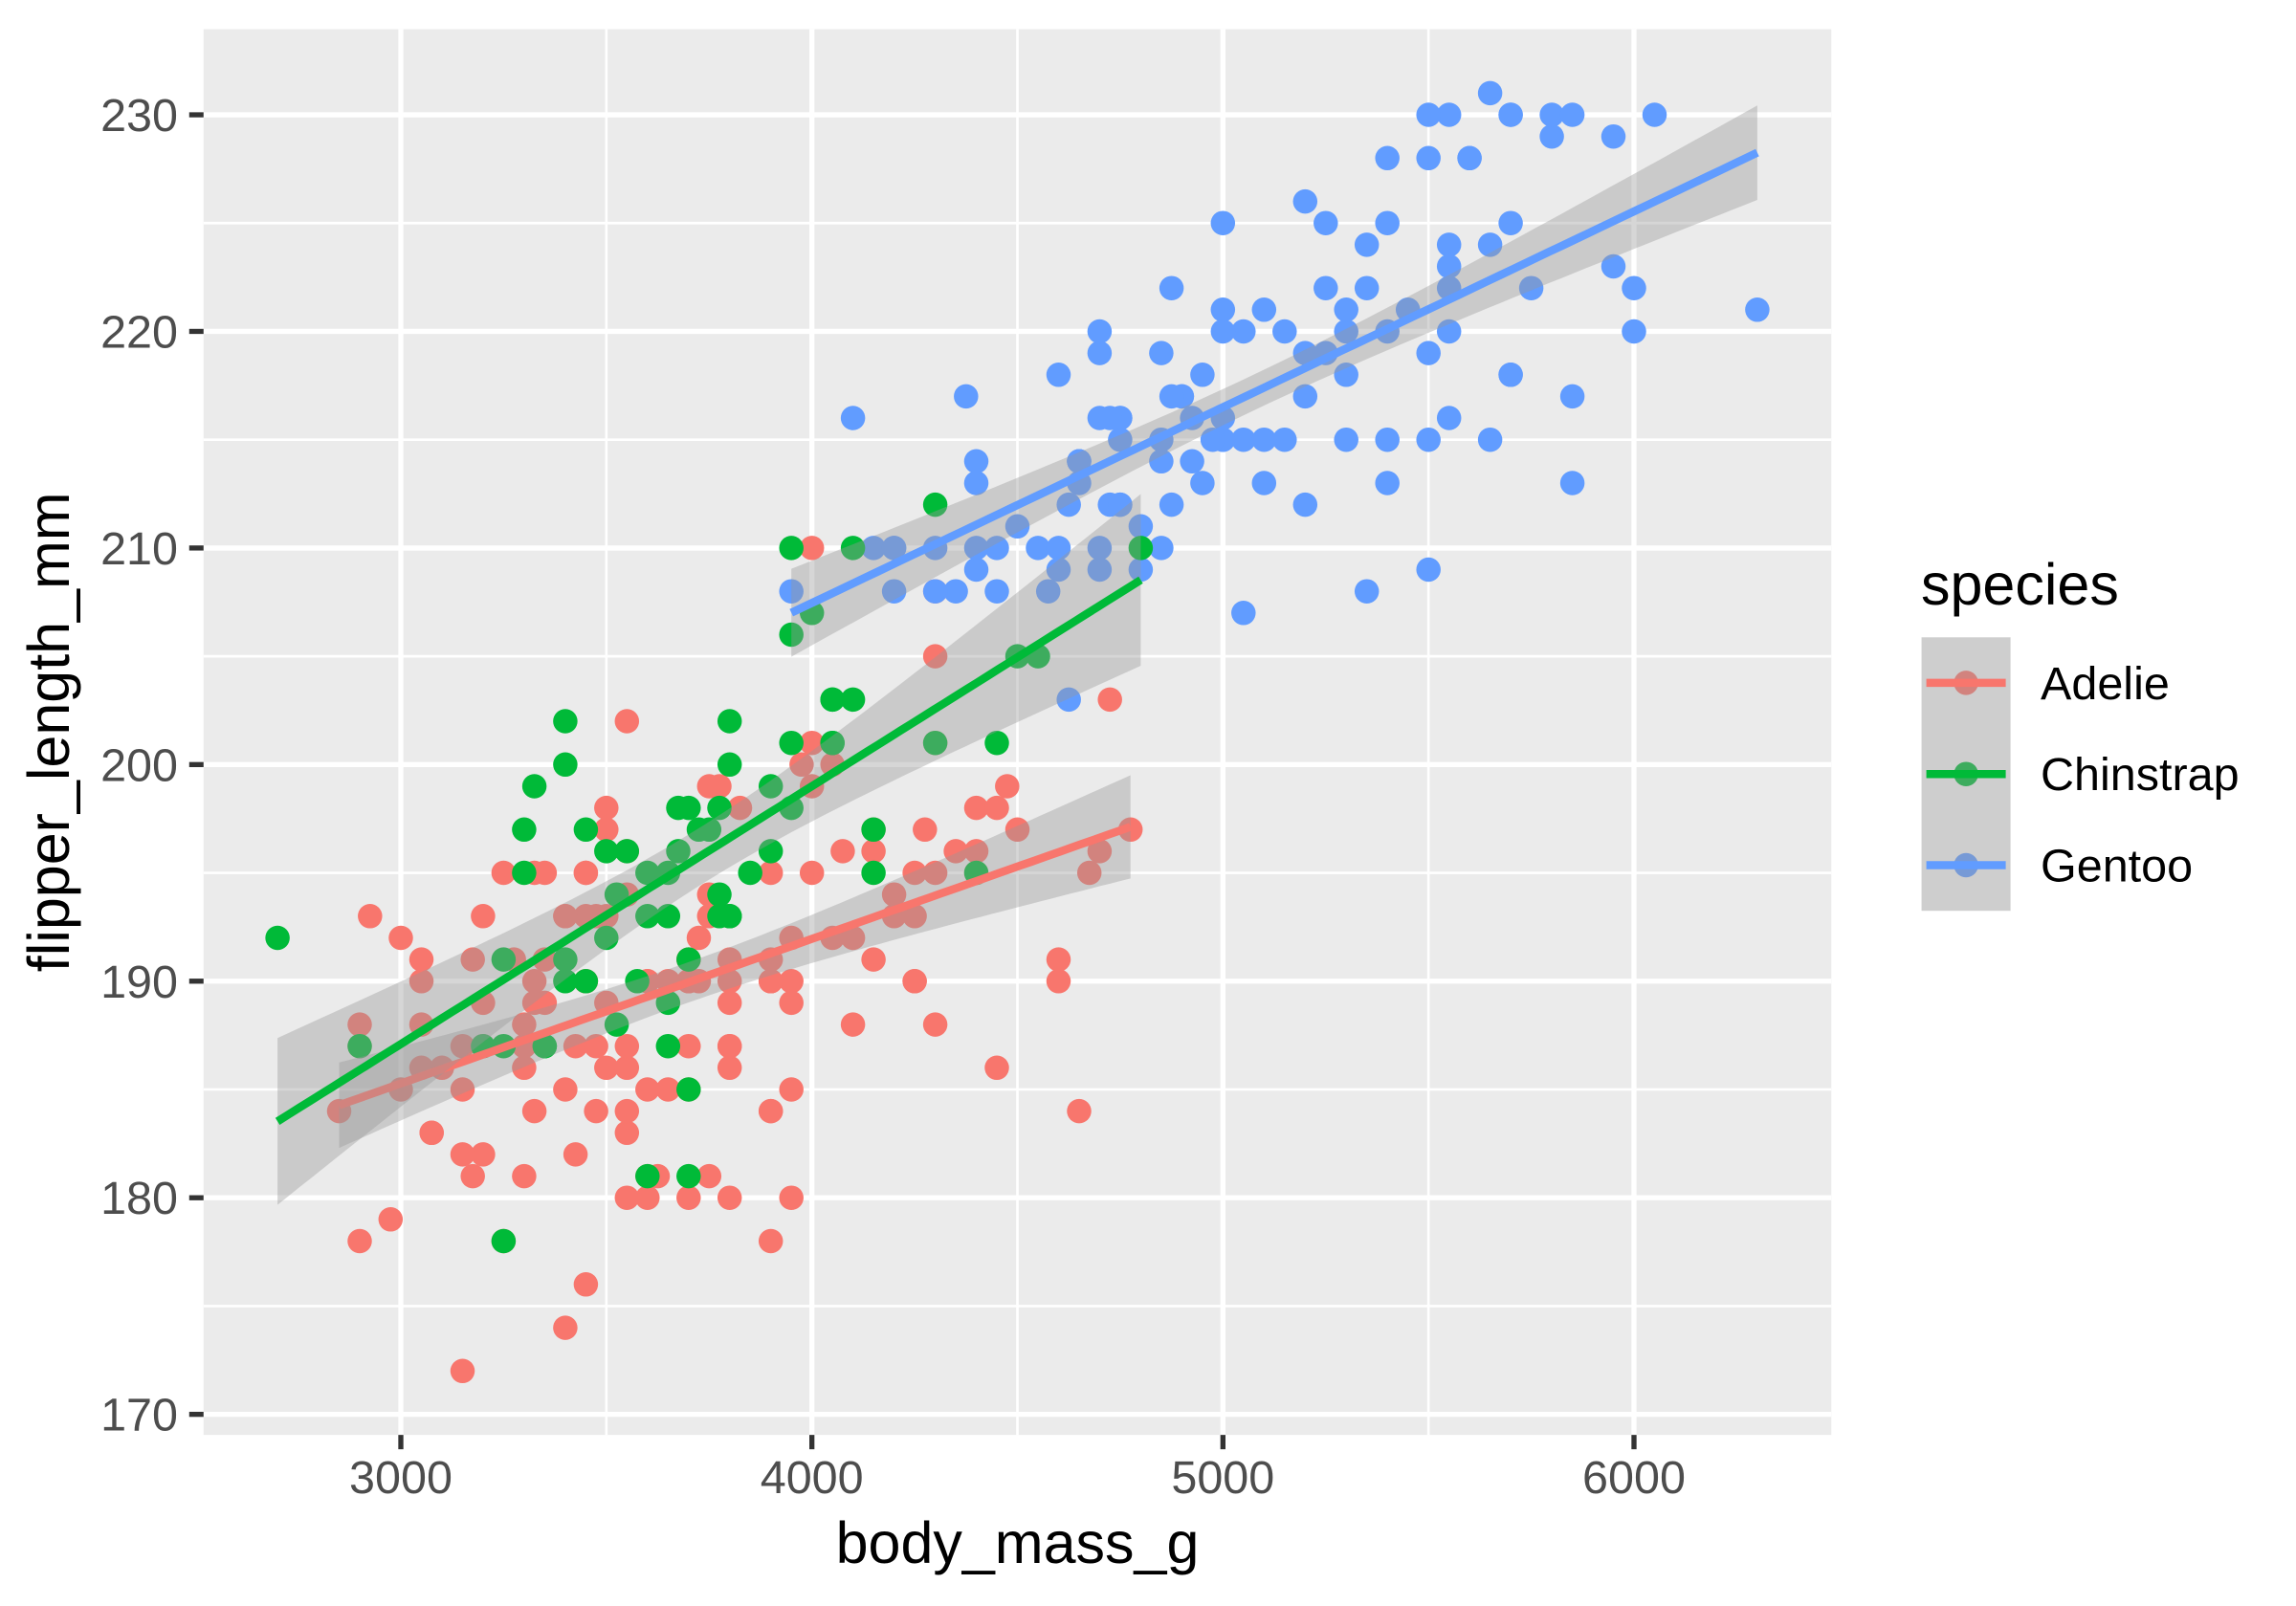 The width and height of the screenshot is (2296, 1606). I want to click on svg-text: 190, so click(139, 982).